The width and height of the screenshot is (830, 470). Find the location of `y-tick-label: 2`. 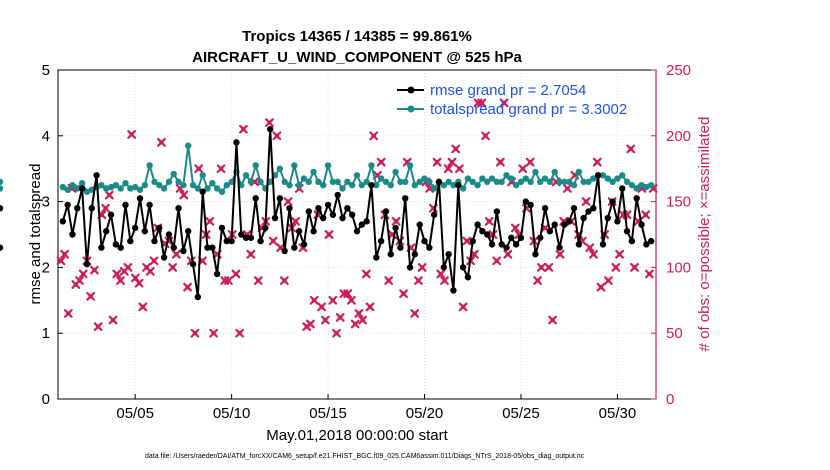

y-tick-label: 2 is located at coordinates (46, 267).